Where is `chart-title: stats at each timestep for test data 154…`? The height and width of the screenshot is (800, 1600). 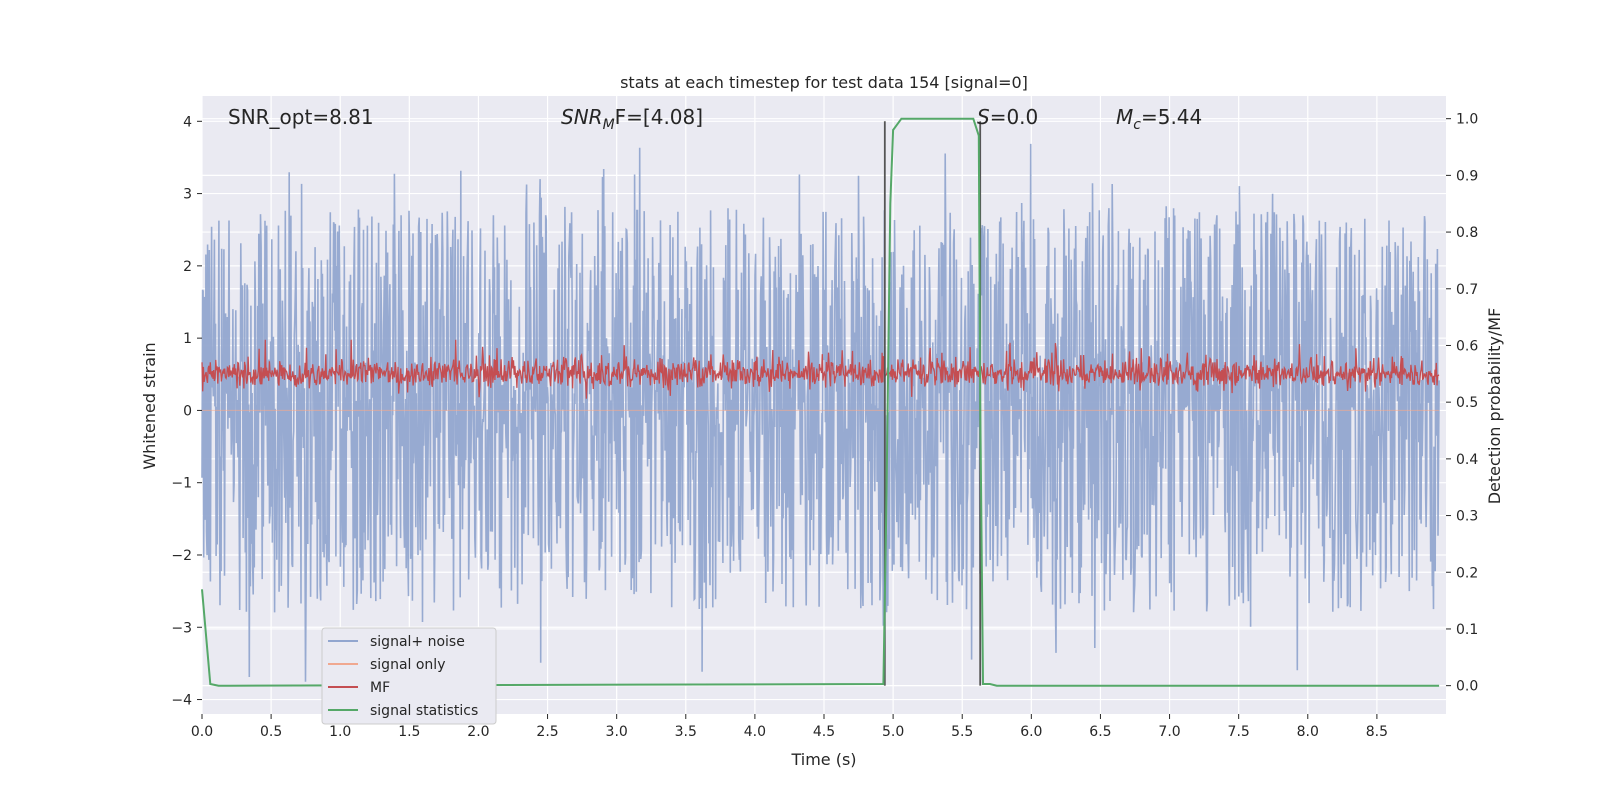
chart-title: stats at each timestep for test data 154… is located at coordinates (824, 82).